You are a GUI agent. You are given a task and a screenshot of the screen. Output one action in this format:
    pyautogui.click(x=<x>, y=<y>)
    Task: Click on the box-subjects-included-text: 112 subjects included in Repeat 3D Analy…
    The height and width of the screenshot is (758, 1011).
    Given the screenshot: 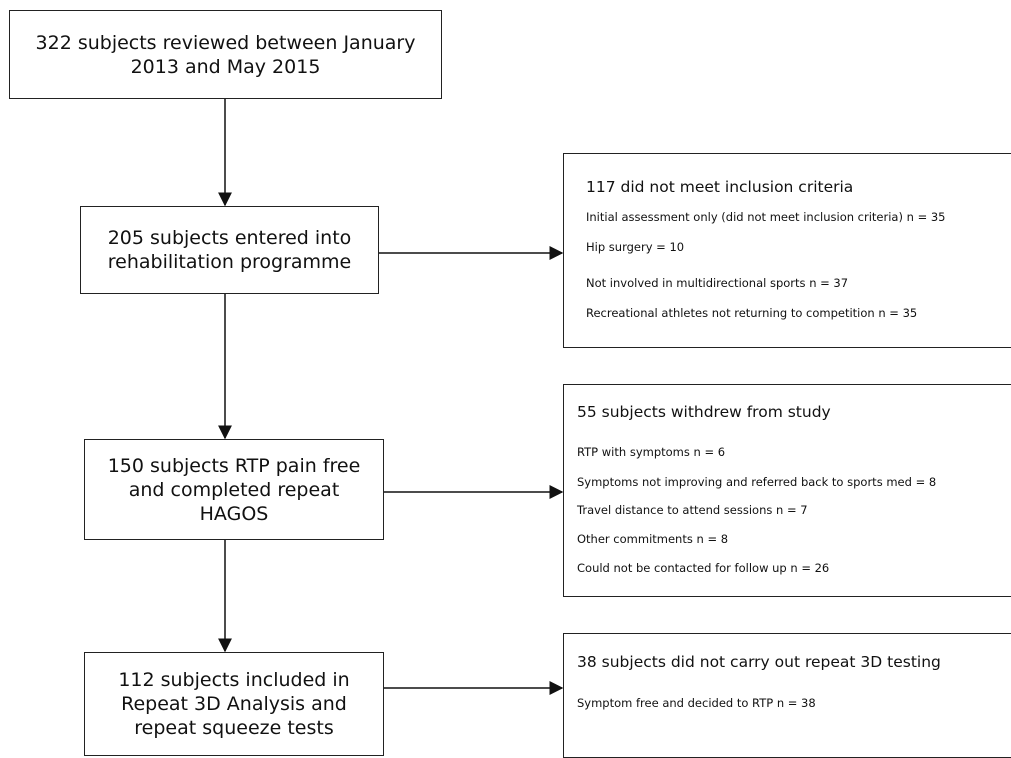 What is the action you would take?
    pyautogui.click(x=234, y=704)
    